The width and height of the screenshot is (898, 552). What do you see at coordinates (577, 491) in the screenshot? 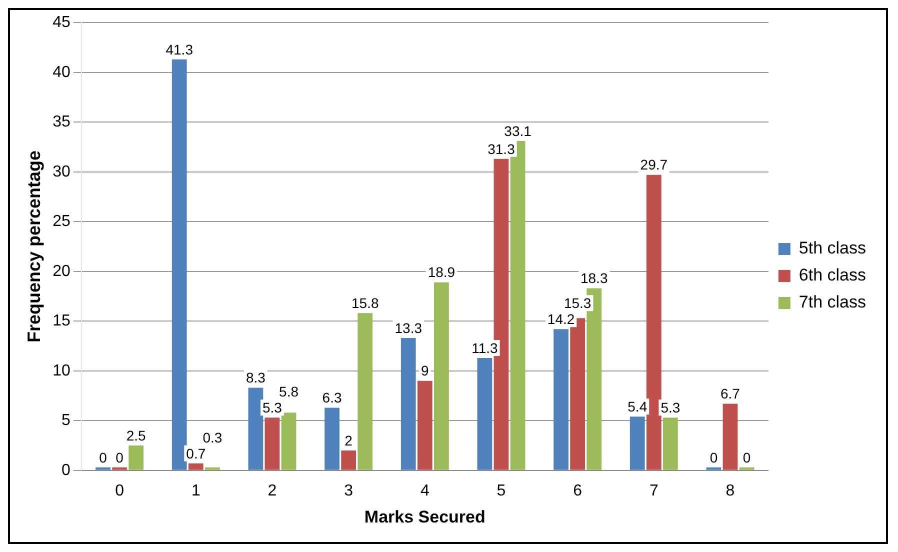
I see `x-tick-label: 6` at bounding box center [577, 491].